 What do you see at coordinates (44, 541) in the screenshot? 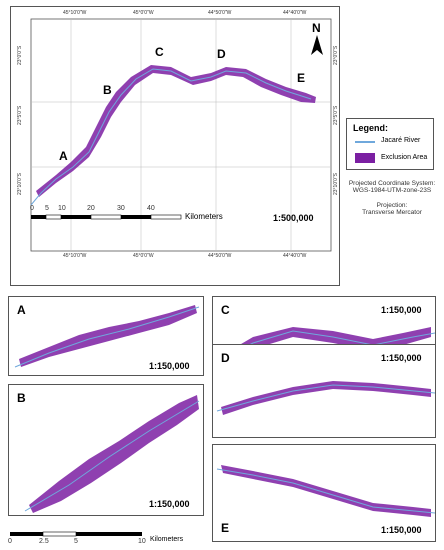
I see `bottom-scale-tick: 2.5` at bounding box center [44, 541].